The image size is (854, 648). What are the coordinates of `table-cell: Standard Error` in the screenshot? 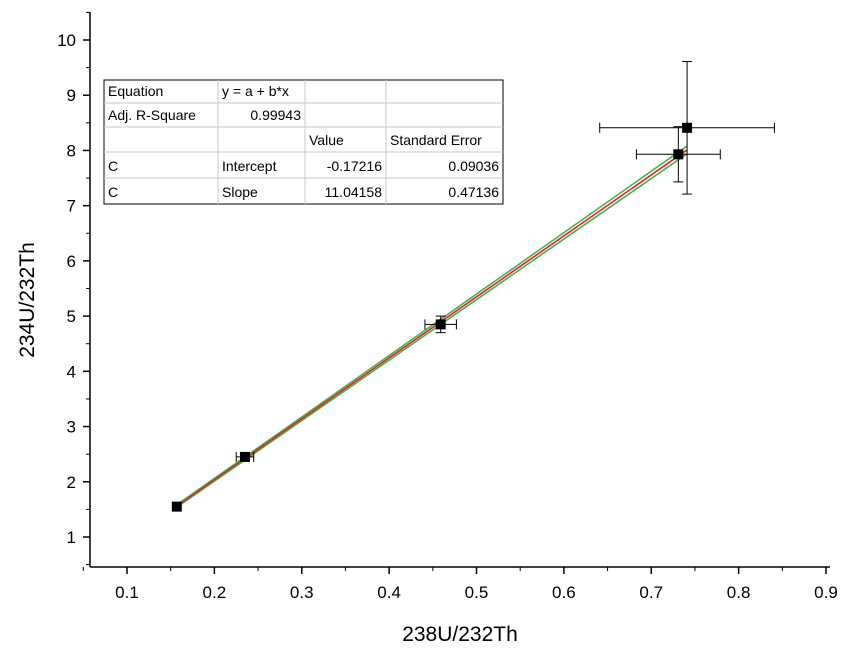 It's located at (436, 140).